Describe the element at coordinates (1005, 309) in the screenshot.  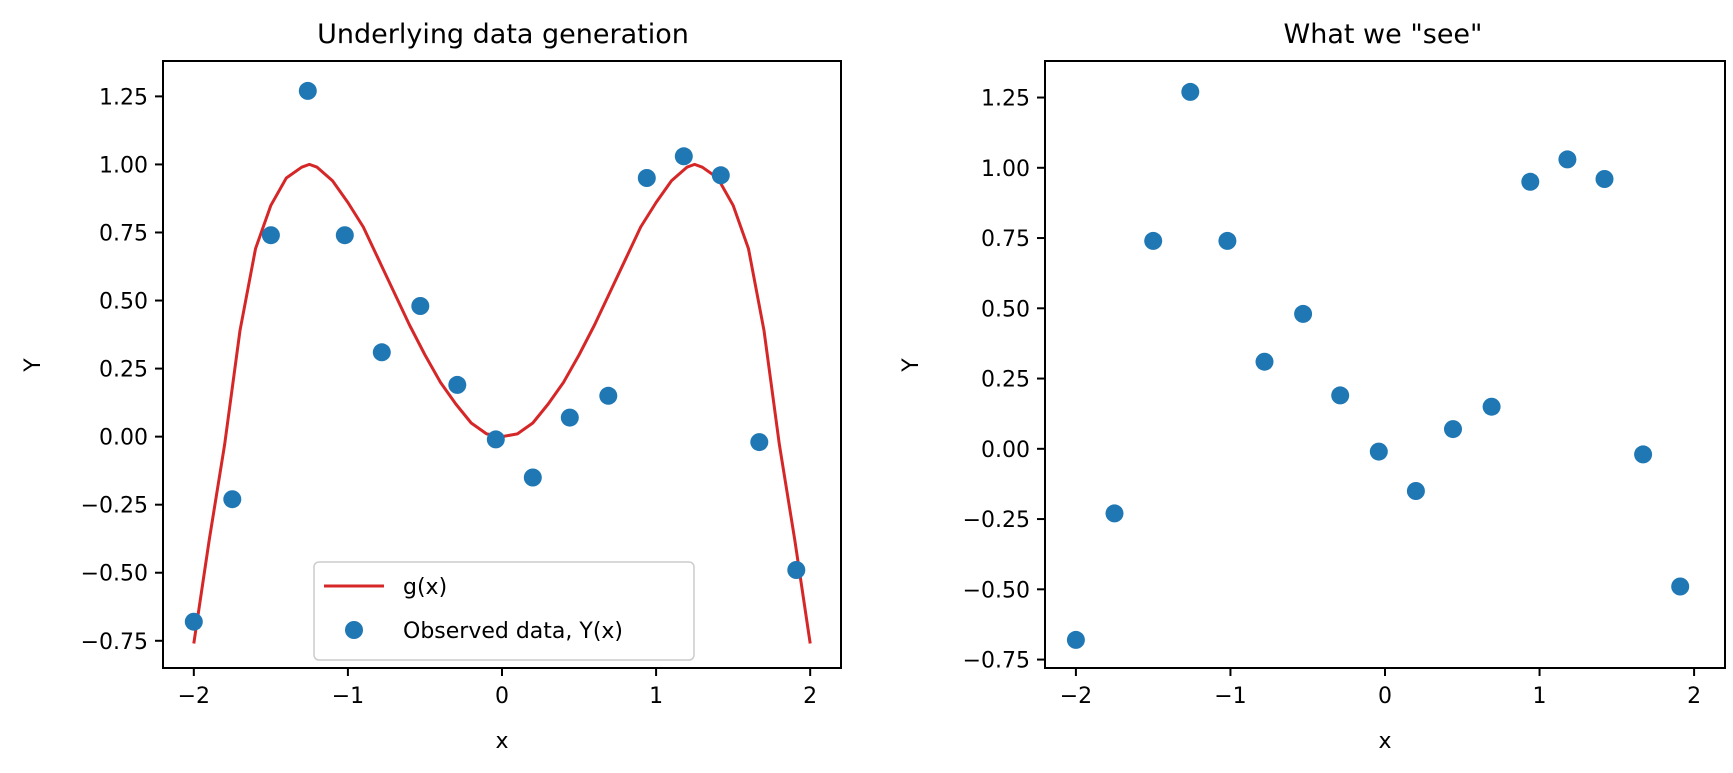
I see `right-y-tick-label: 0.50` at that location.